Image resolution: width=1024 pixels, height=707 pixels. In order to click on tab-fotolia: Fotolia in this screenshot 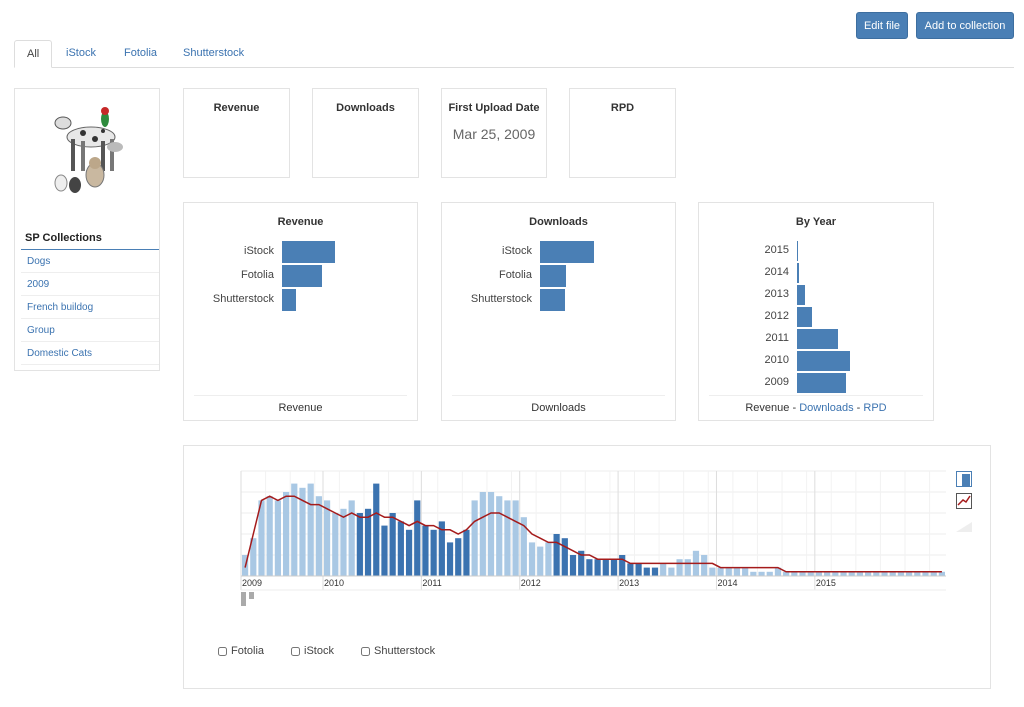, I will do `click(141, 53)`.